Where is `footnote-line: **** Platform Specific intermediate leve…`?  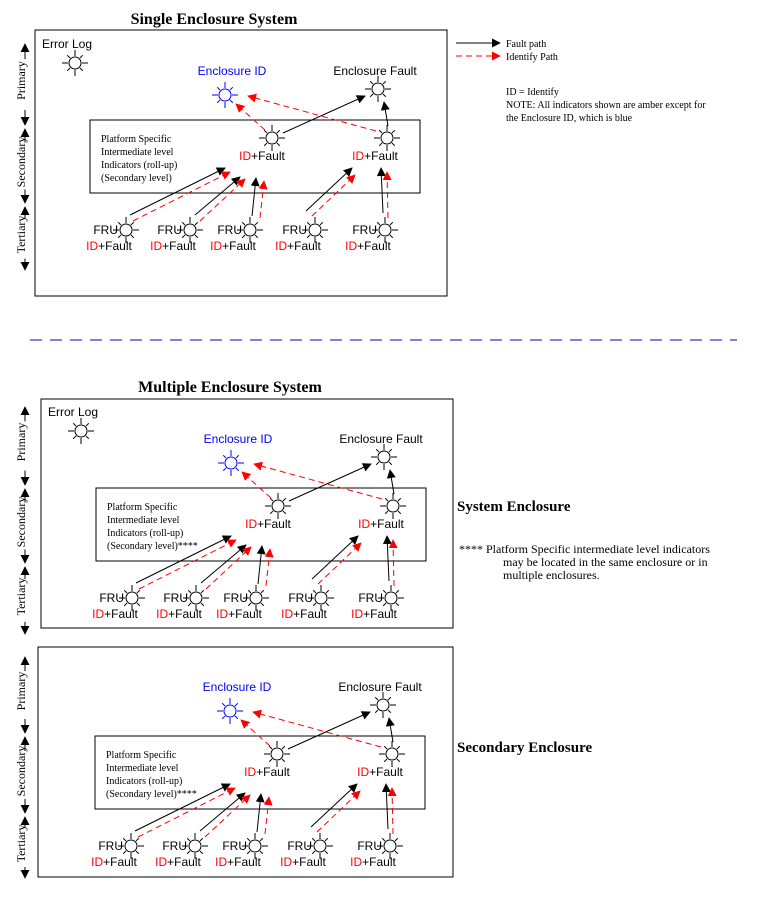
footnote-line: **** Platform Specific intermediate leve… is located at coordinates (584, 549).